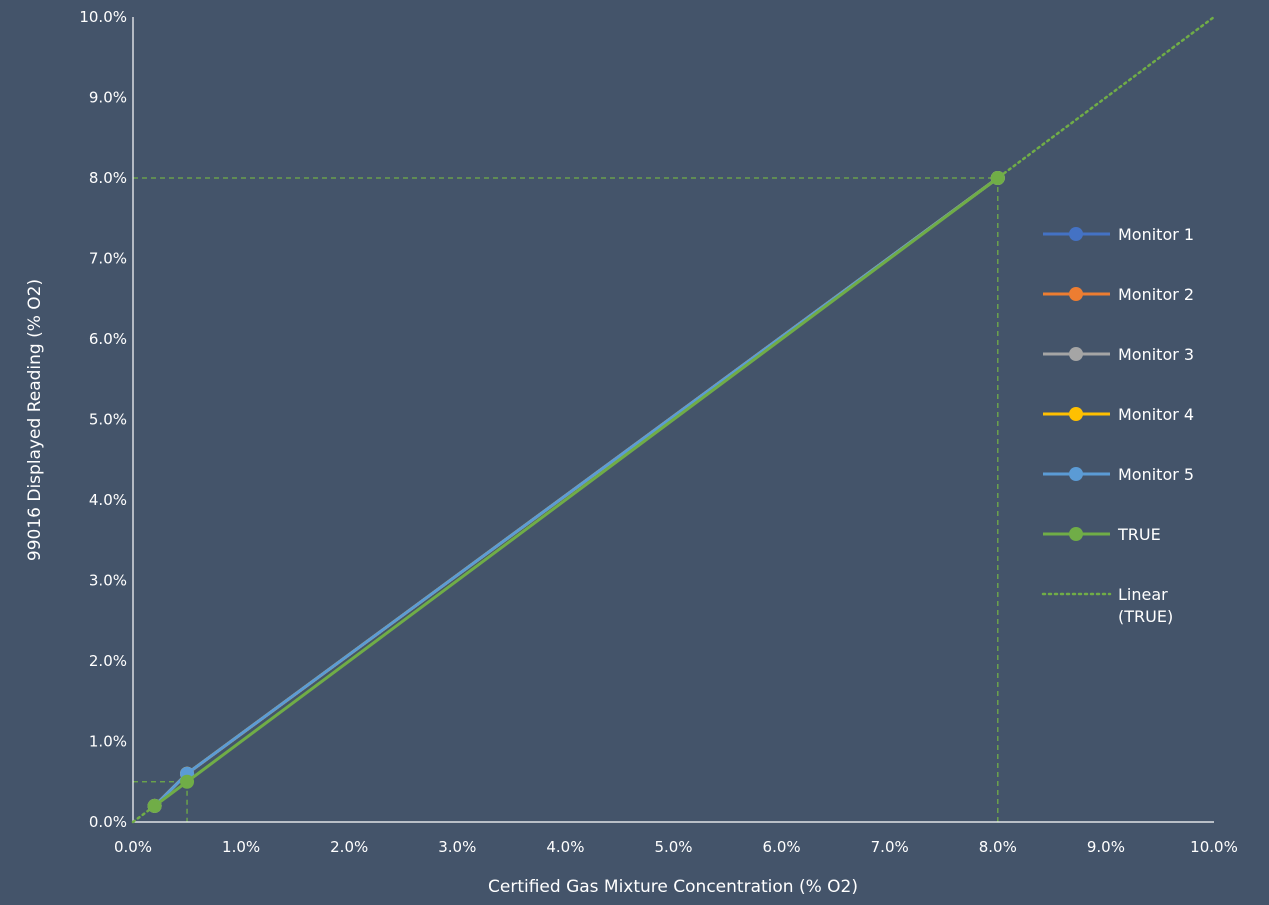  What do you see at coordinates (133, 847) in the screenshot?
I see `x-tick-label: 0.0%` at bounding box center [133, 847].